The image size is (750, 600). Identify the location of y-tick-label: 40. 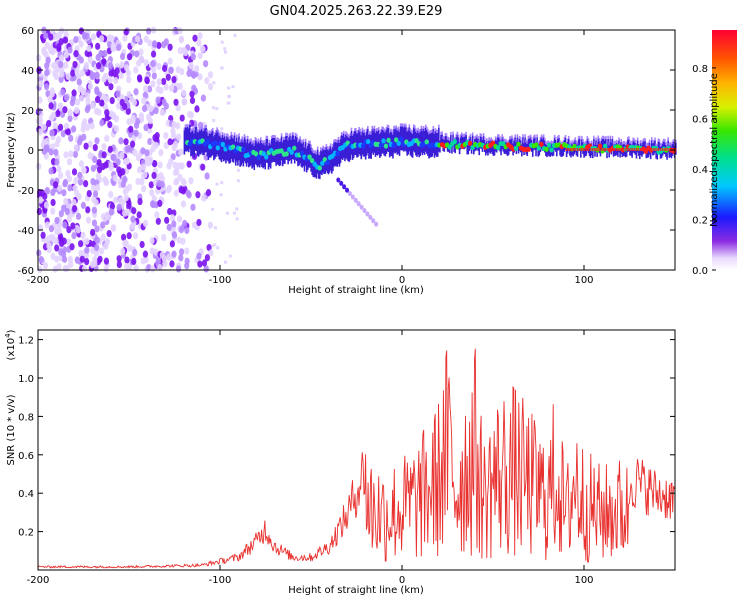
(27, 71).